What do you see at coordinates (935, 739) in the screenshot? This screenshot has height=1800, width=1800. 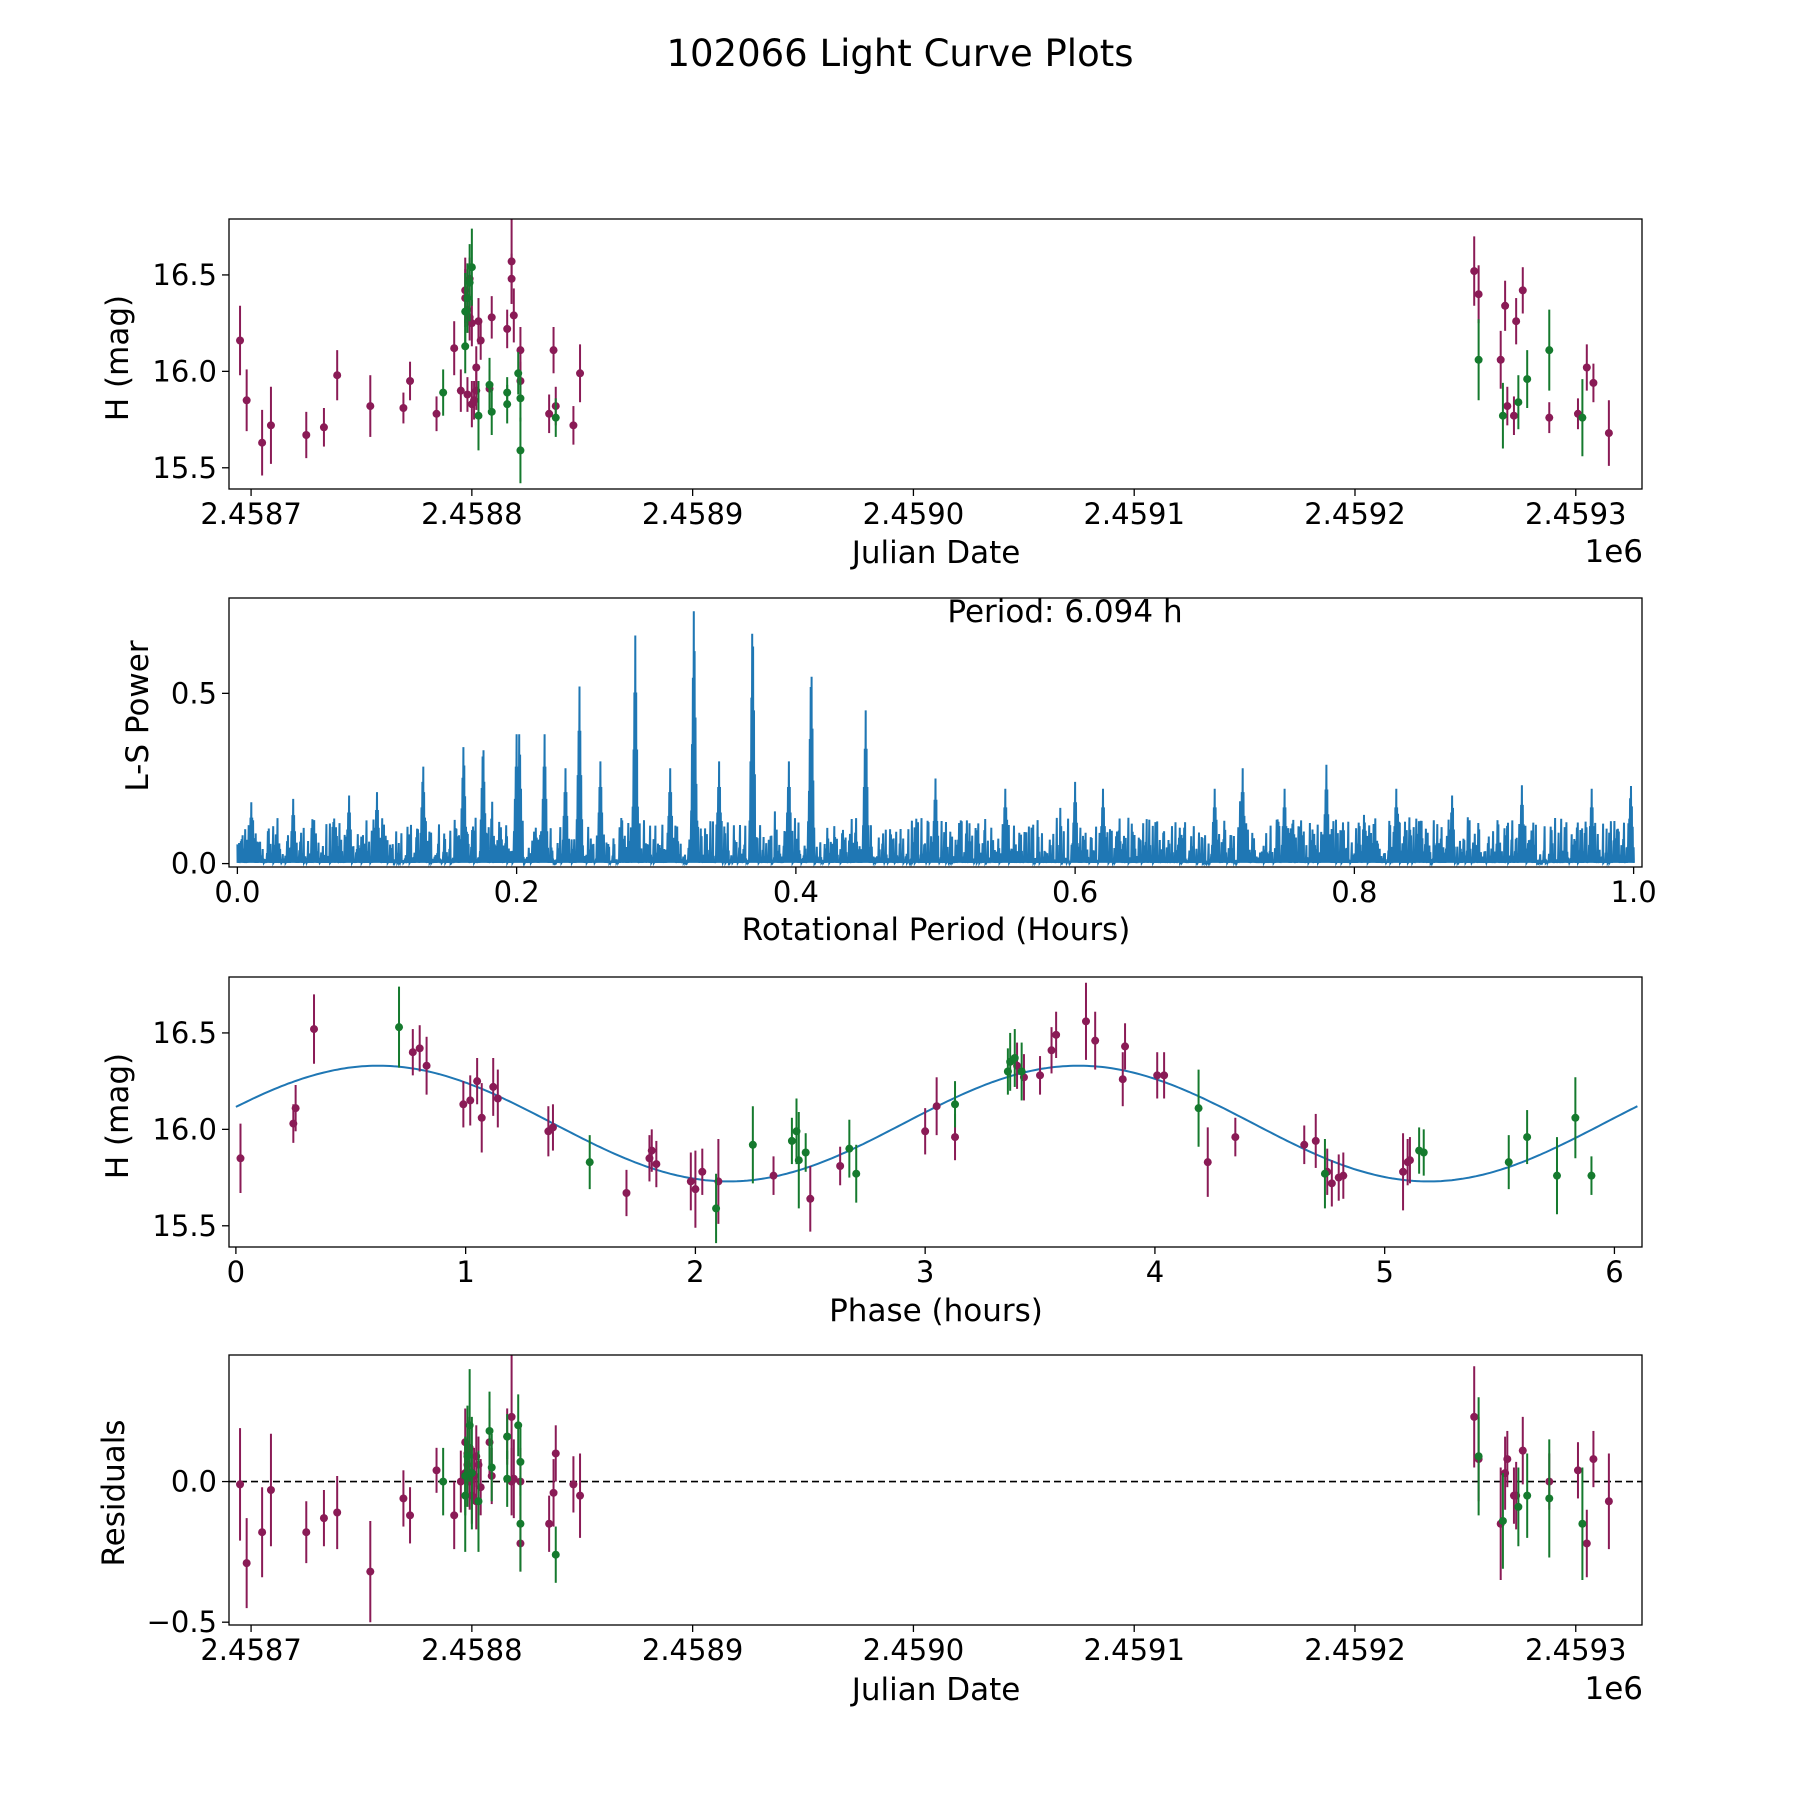 I see `periodogram-line` at bounding box center [935, 739].